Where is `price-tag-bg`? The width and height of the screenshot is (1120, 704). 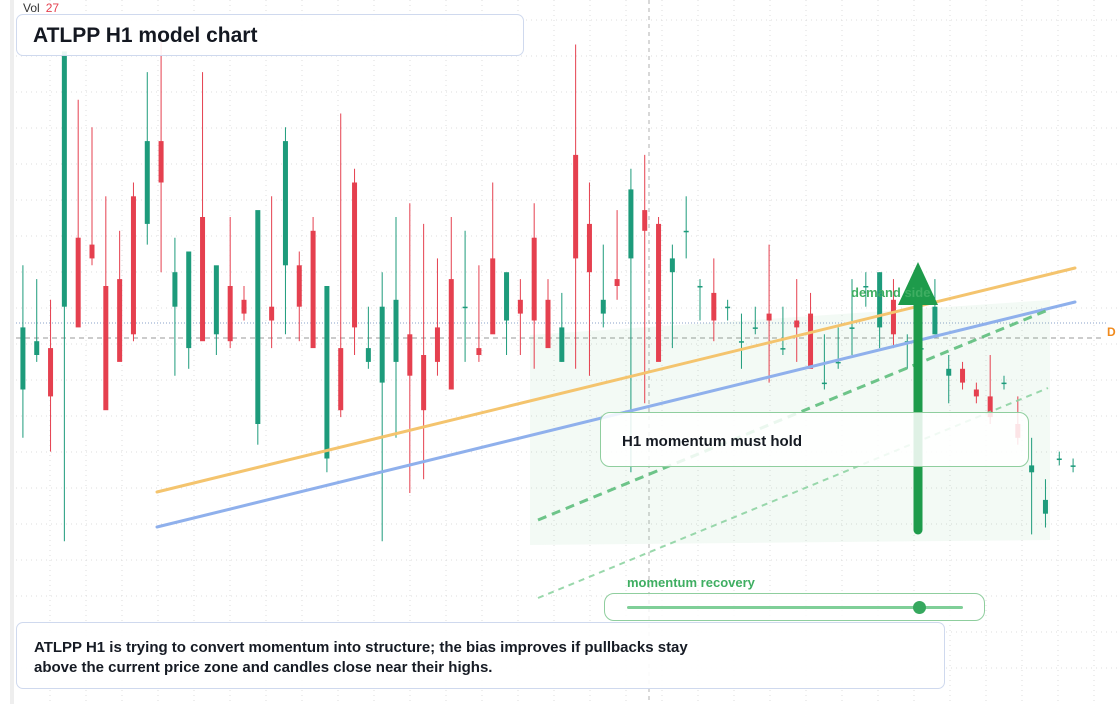
price-tag-bg is located at coordinates (1114, 331).